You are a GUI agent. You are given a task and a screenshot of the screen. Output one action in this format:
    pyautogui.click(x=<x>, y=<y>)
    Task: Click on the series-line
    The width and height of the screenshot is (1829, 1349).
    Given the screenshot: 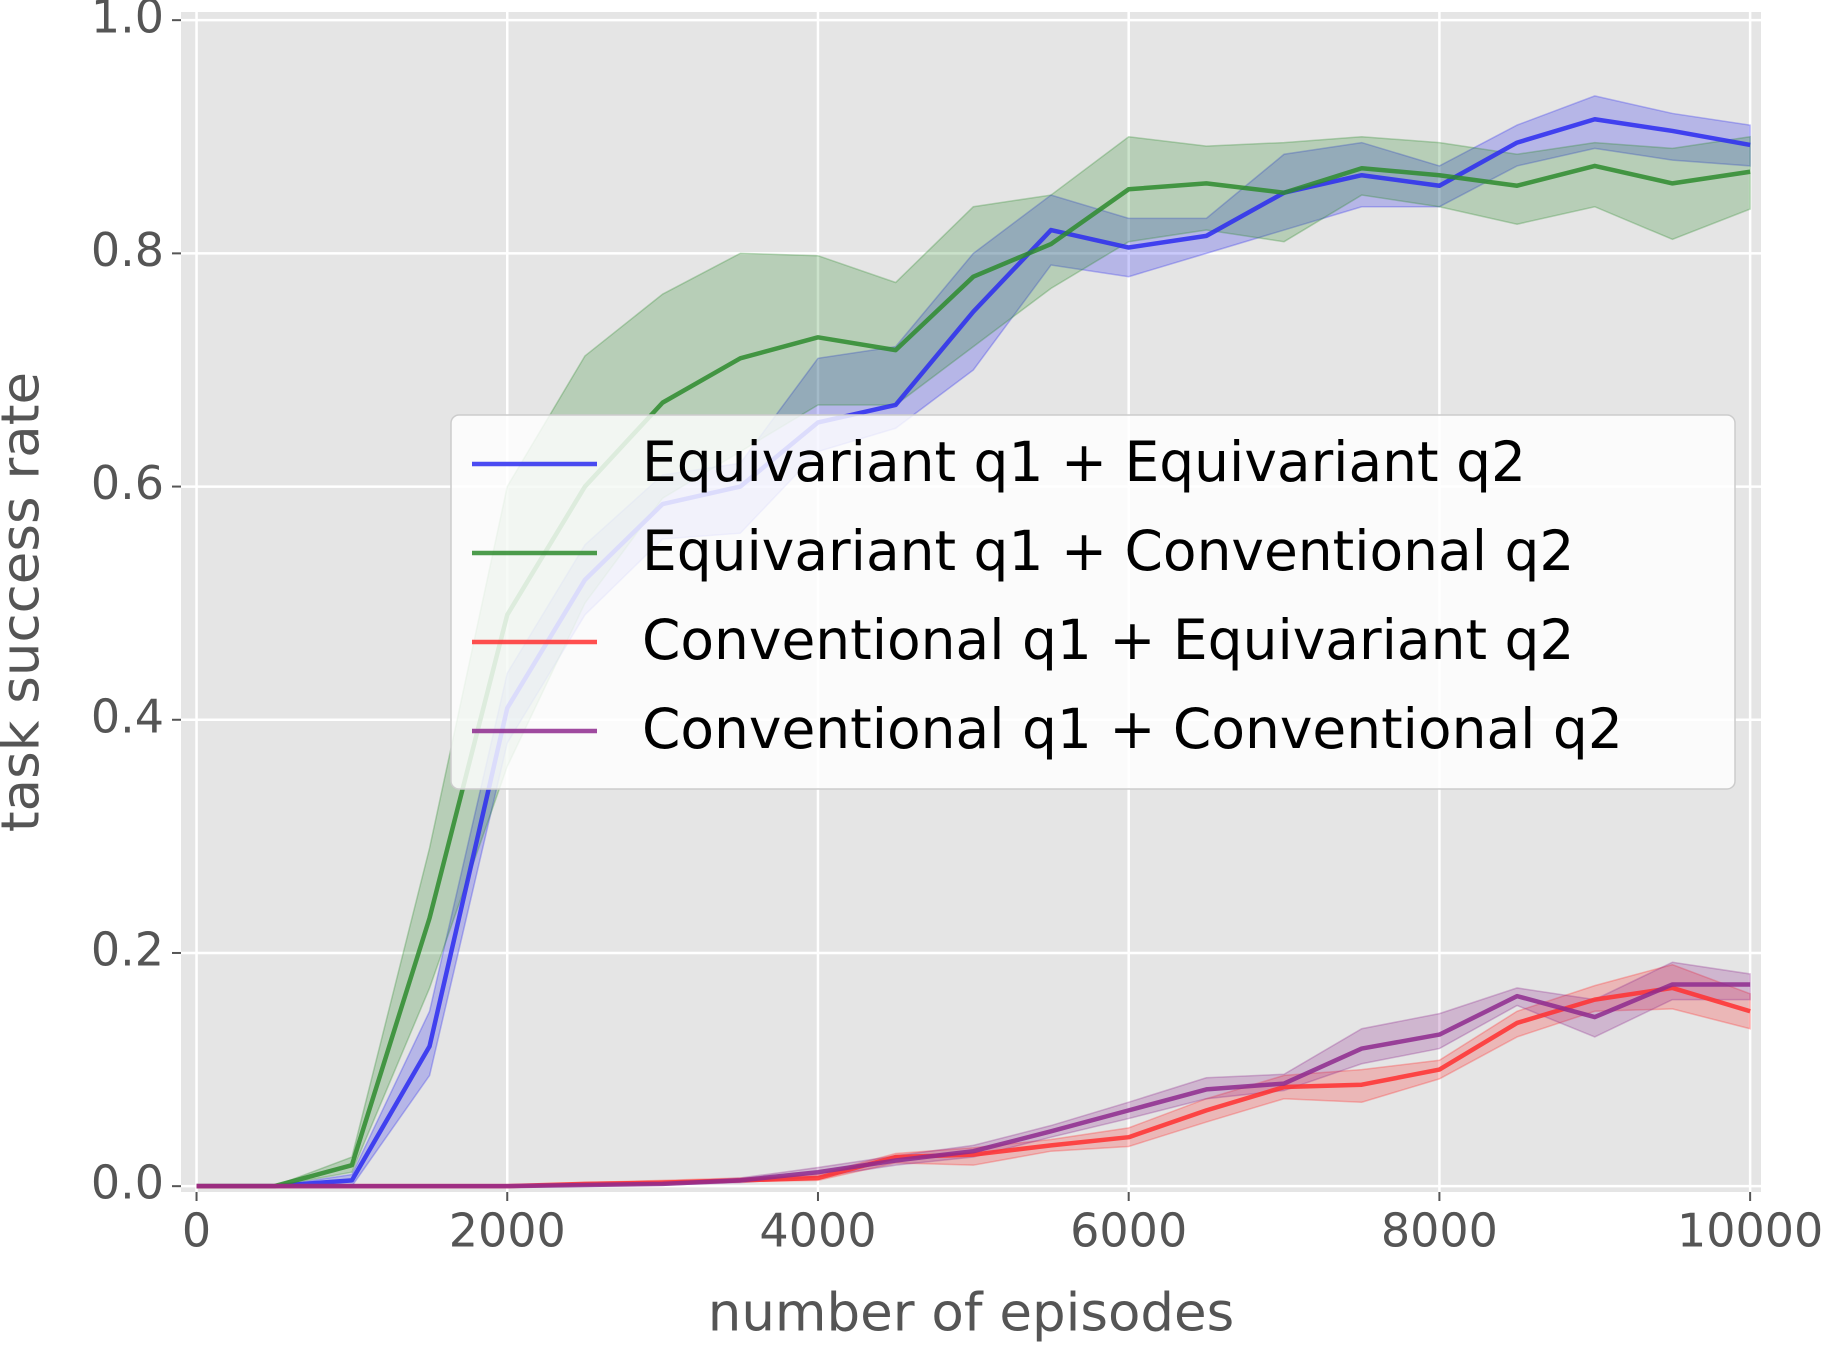 What is the action you would take?
    pyautogui.click(x=973, y=1085)
    